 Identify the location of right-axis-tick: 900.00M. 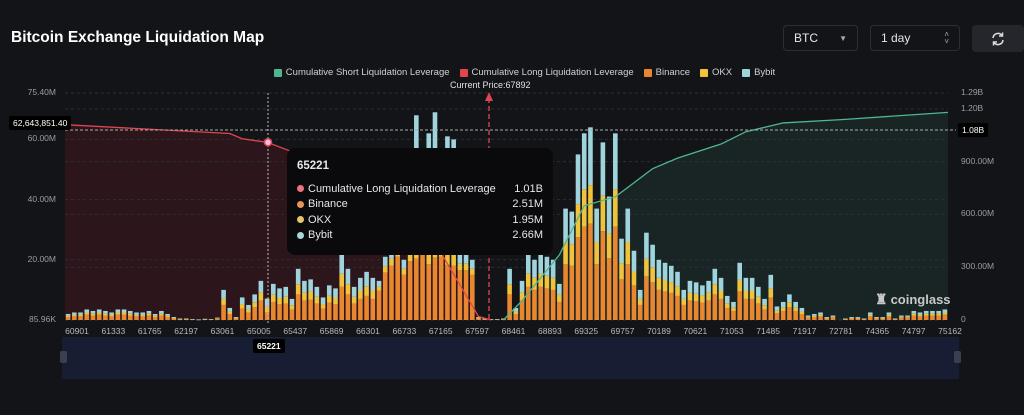
(978, 160).